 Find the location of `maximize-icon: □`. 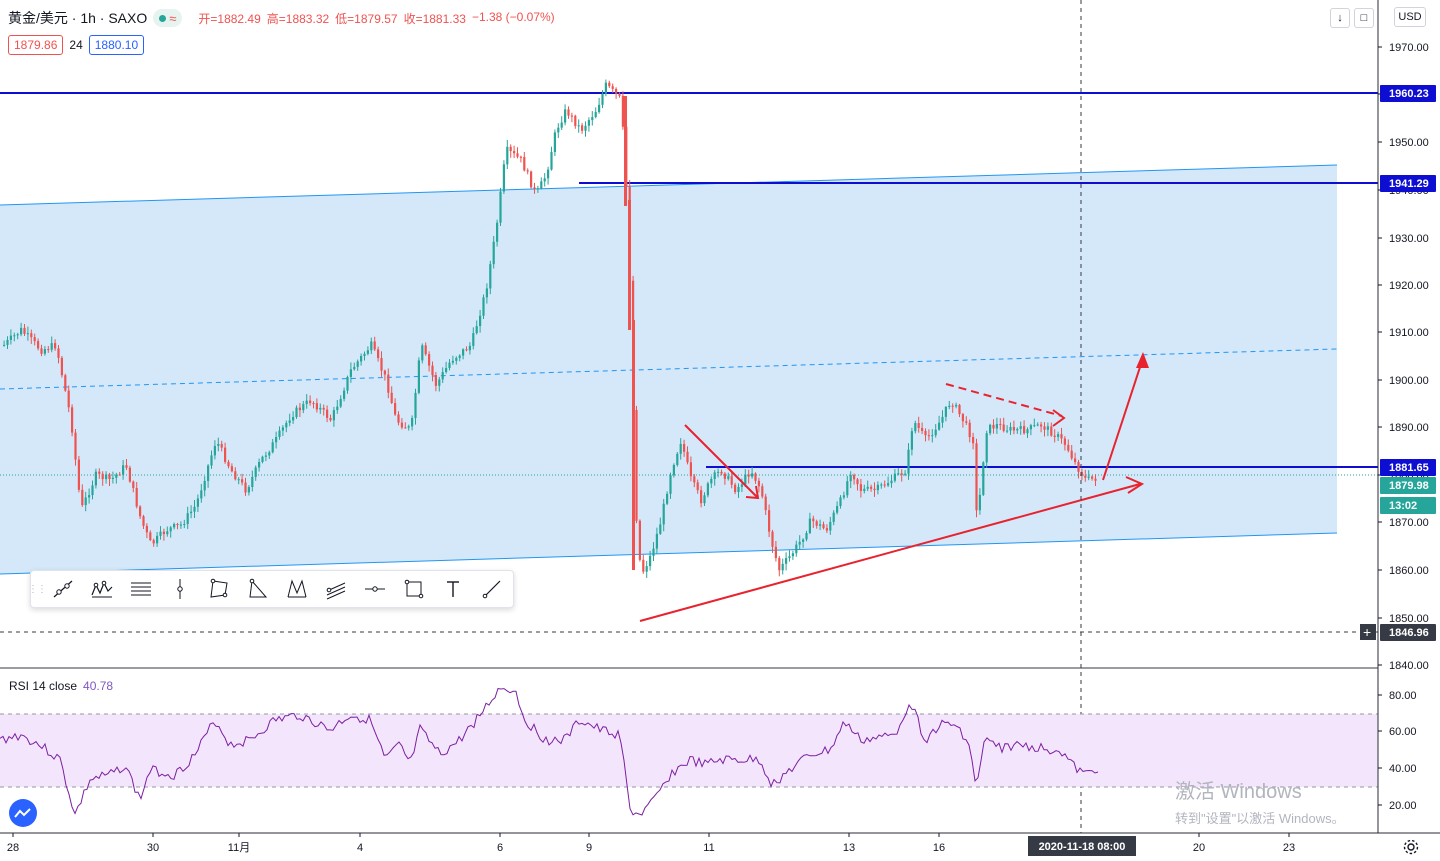

maximize-icon: □ is located at coordinates (1364, 18).